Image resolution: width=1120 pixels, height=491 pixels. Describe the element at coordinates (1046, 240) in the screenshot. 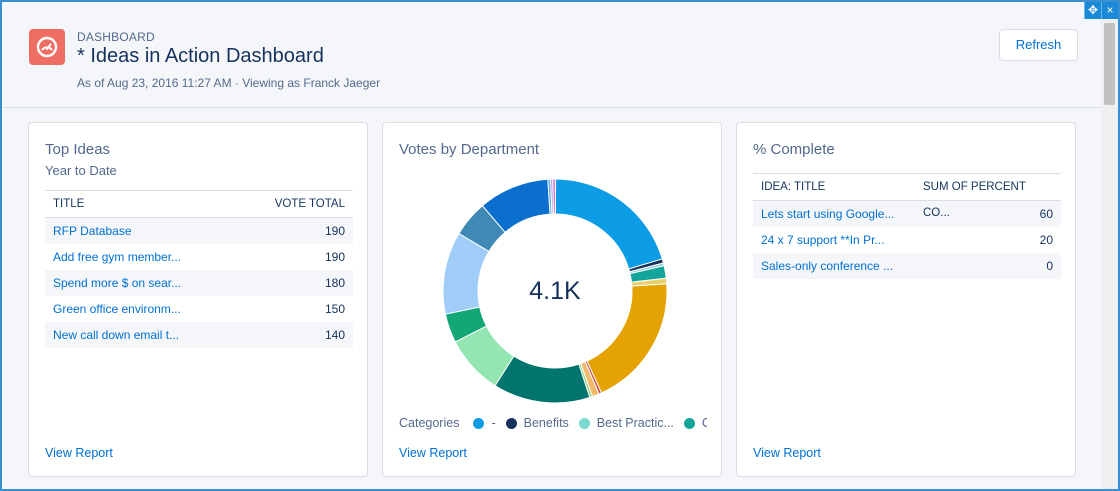

I see `percent-value: 20` at that location.